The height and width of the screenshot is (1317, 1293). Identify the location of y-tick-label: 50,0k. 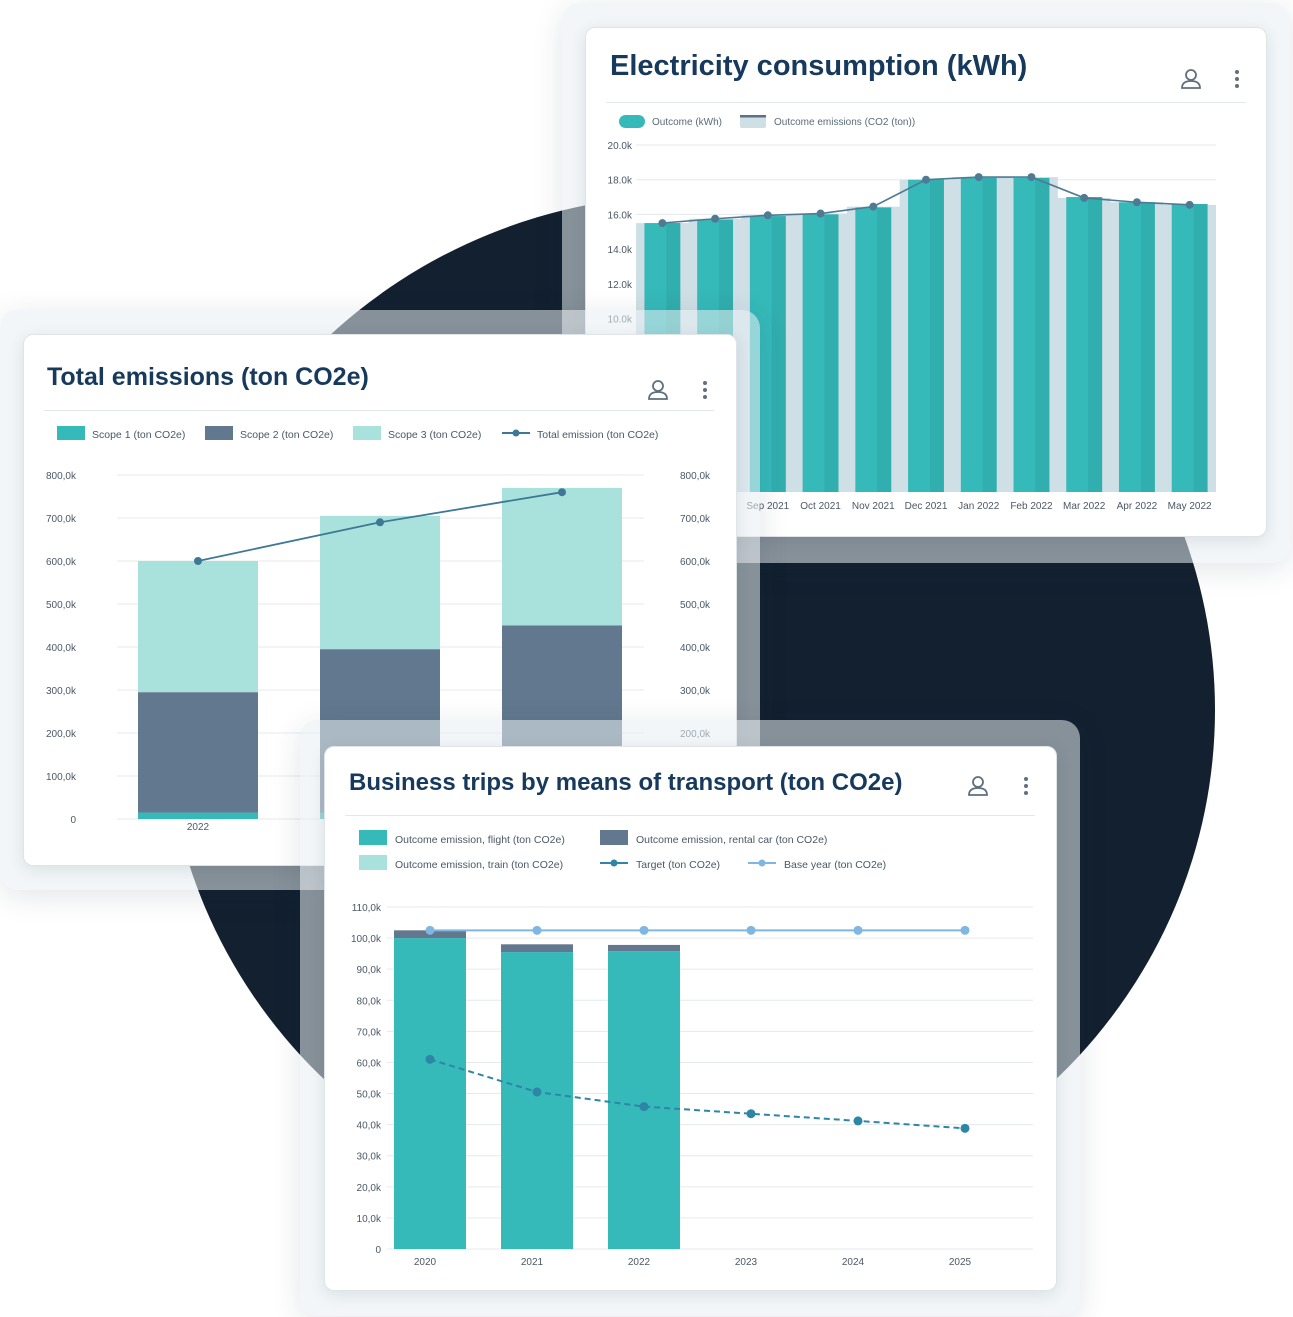
(369, 1095).